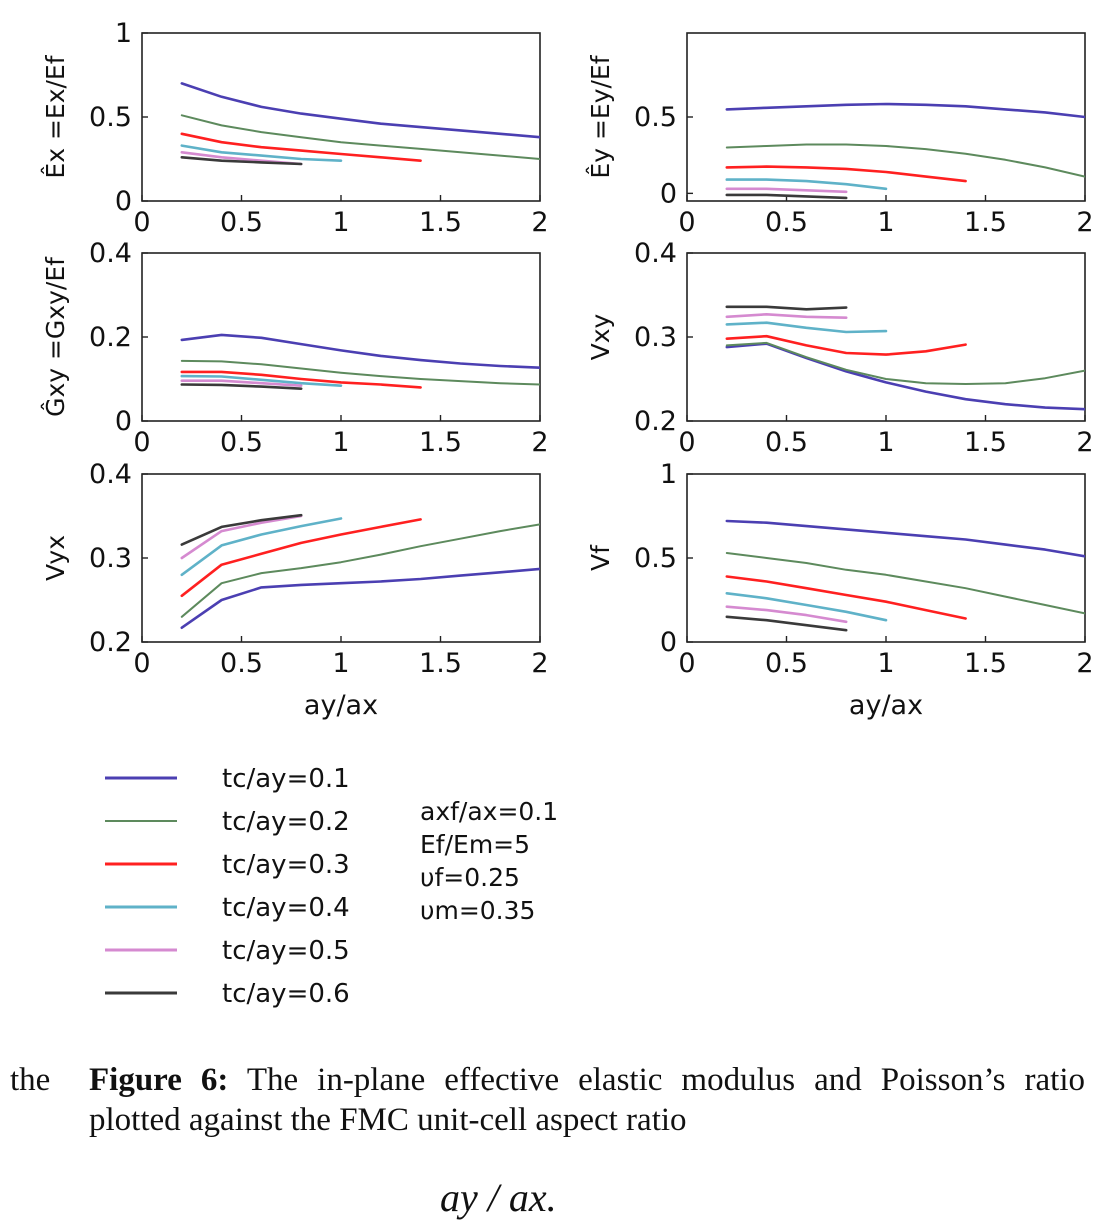 Image resolution: width=1093 pixels, height=1223 pixels. What do you see at coordinates (286, 994) in the screenshot?
I see `legend-label-6: tc/ay=0.6` at bounding box center [286, 994].